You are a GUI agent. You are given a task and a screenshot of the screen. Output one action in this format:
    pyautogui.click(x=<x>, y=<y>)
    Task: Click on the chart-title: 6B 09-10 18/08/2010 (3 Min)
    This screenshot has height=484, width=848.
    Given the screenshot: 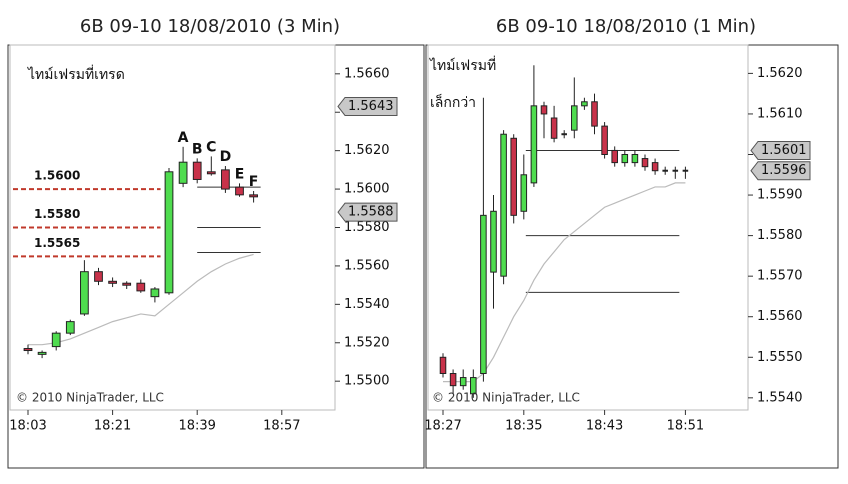 What is the action you would take?
    pyautogui.click(x=210, y=26)
    